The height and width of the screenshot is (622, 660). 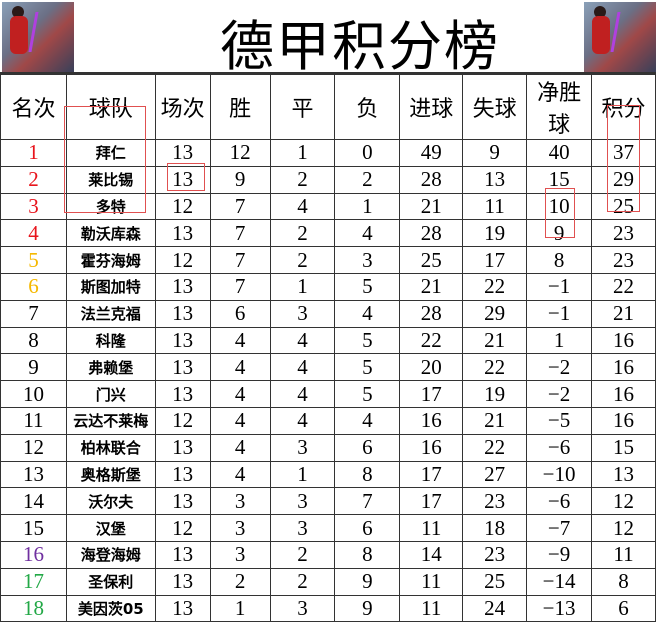 What do you see at coordinates (559, 447) in the screenshot?
I see `cell-goal-diff: −6` at bounding box center [559, 447].